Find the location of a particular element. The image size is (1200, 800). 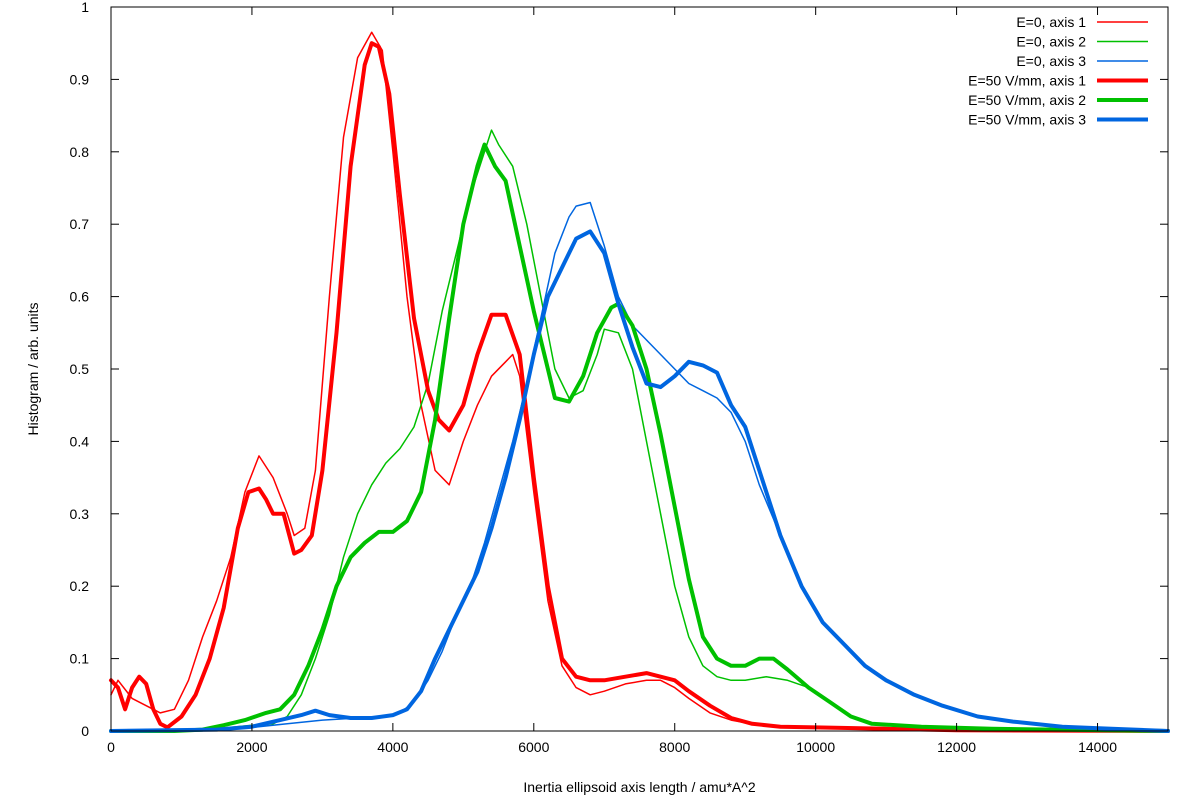

legend-label: E=50 V/mm, axis 2 is located at coordinates (1027, 100).